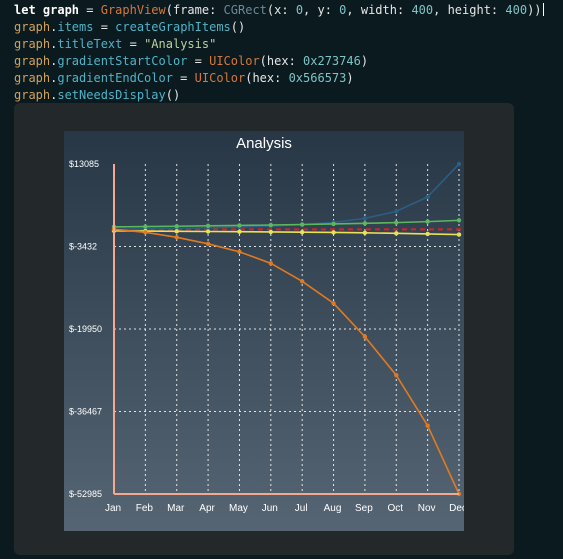  What do you see at coordinates (28, 10) in the screenshot?
I see `code-token: let` at bounding box center [28, 10].